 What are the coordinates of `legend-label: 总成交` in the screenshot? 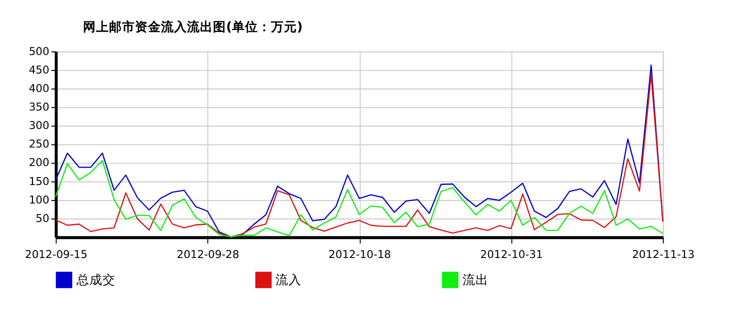 It's located at (95, 279).